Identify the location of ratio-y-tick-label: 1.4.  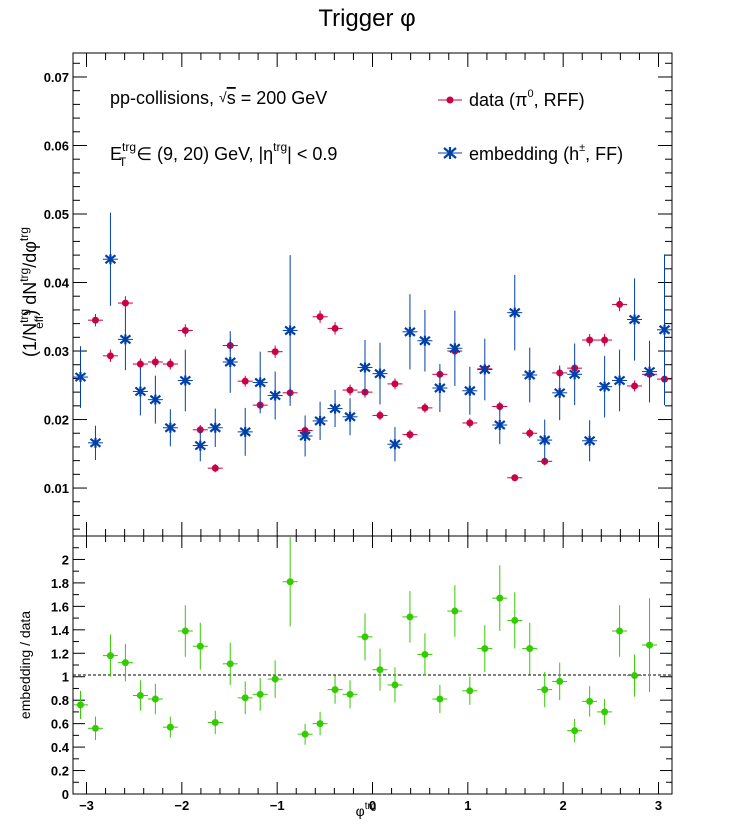
(60, 630).